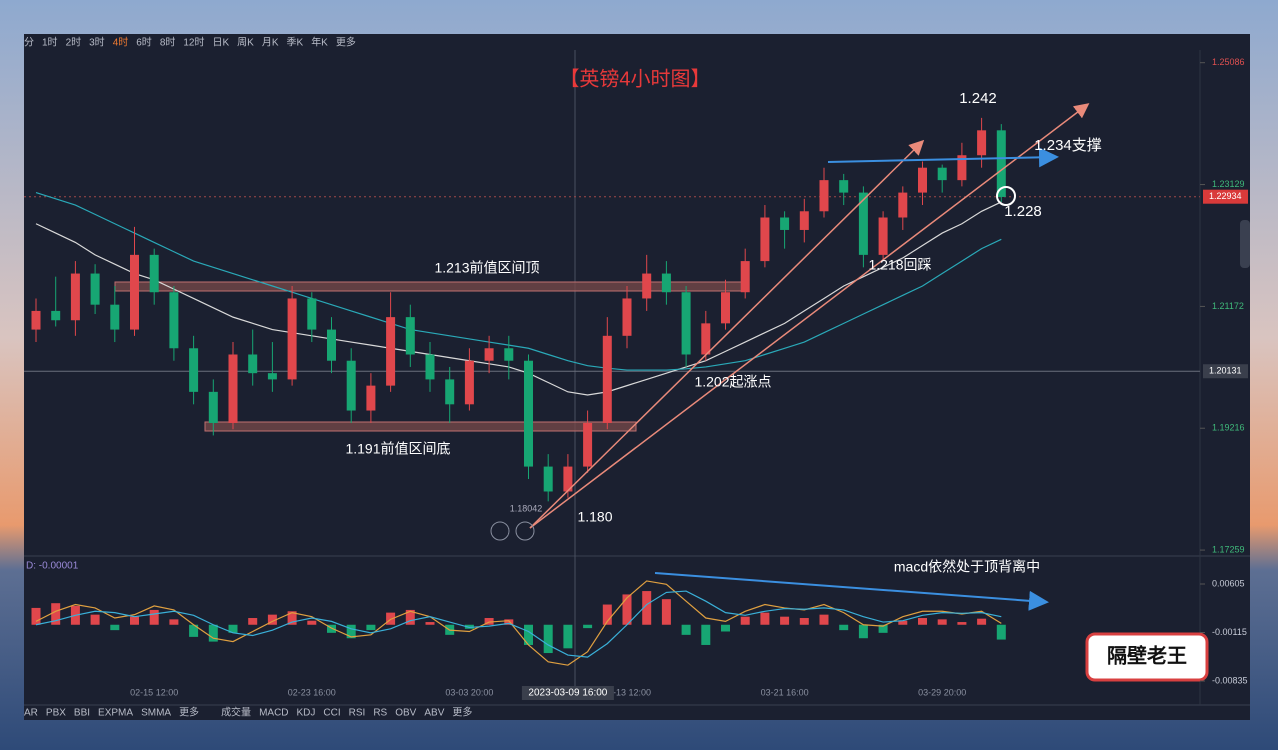  What do you see at coordinates (1228, 306) in the screenshot?
I see `y-tick-label: 1.21172` at bounding box center [1228, 306].